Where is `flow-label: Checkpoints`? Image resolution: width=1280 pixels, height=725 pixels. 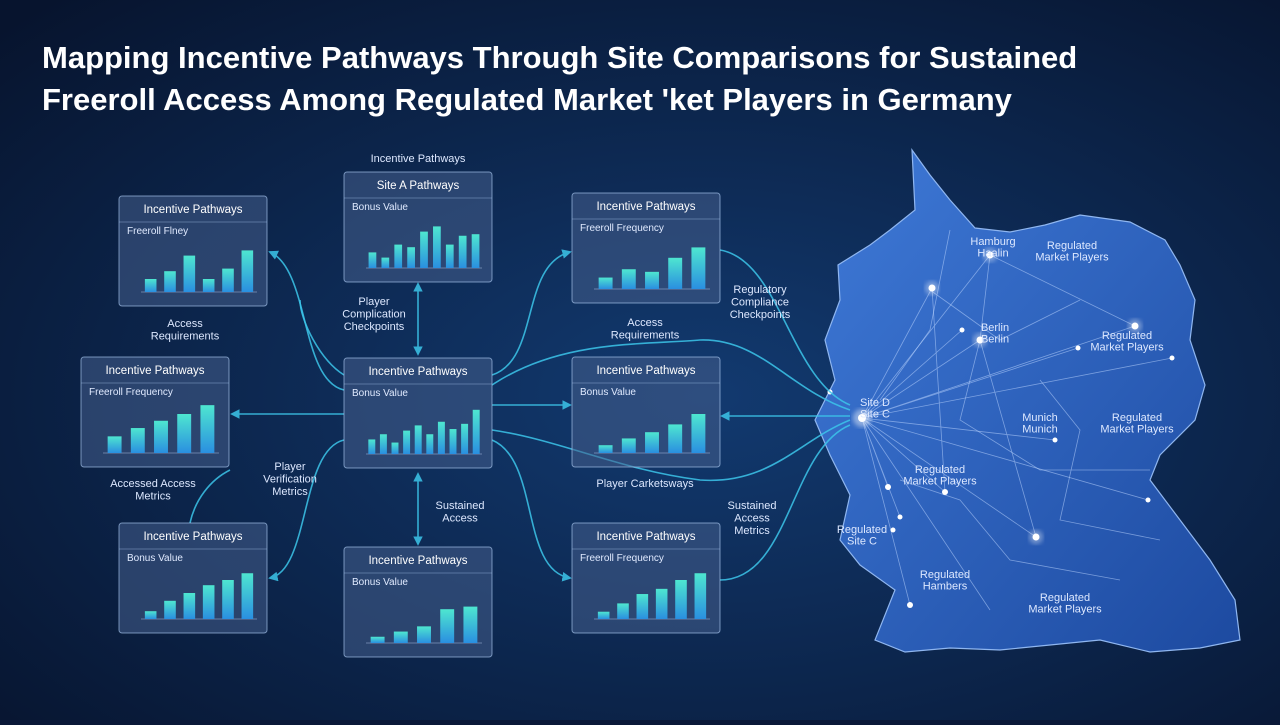
flow-label: Checkpoints is located at coordinates (760, 315).